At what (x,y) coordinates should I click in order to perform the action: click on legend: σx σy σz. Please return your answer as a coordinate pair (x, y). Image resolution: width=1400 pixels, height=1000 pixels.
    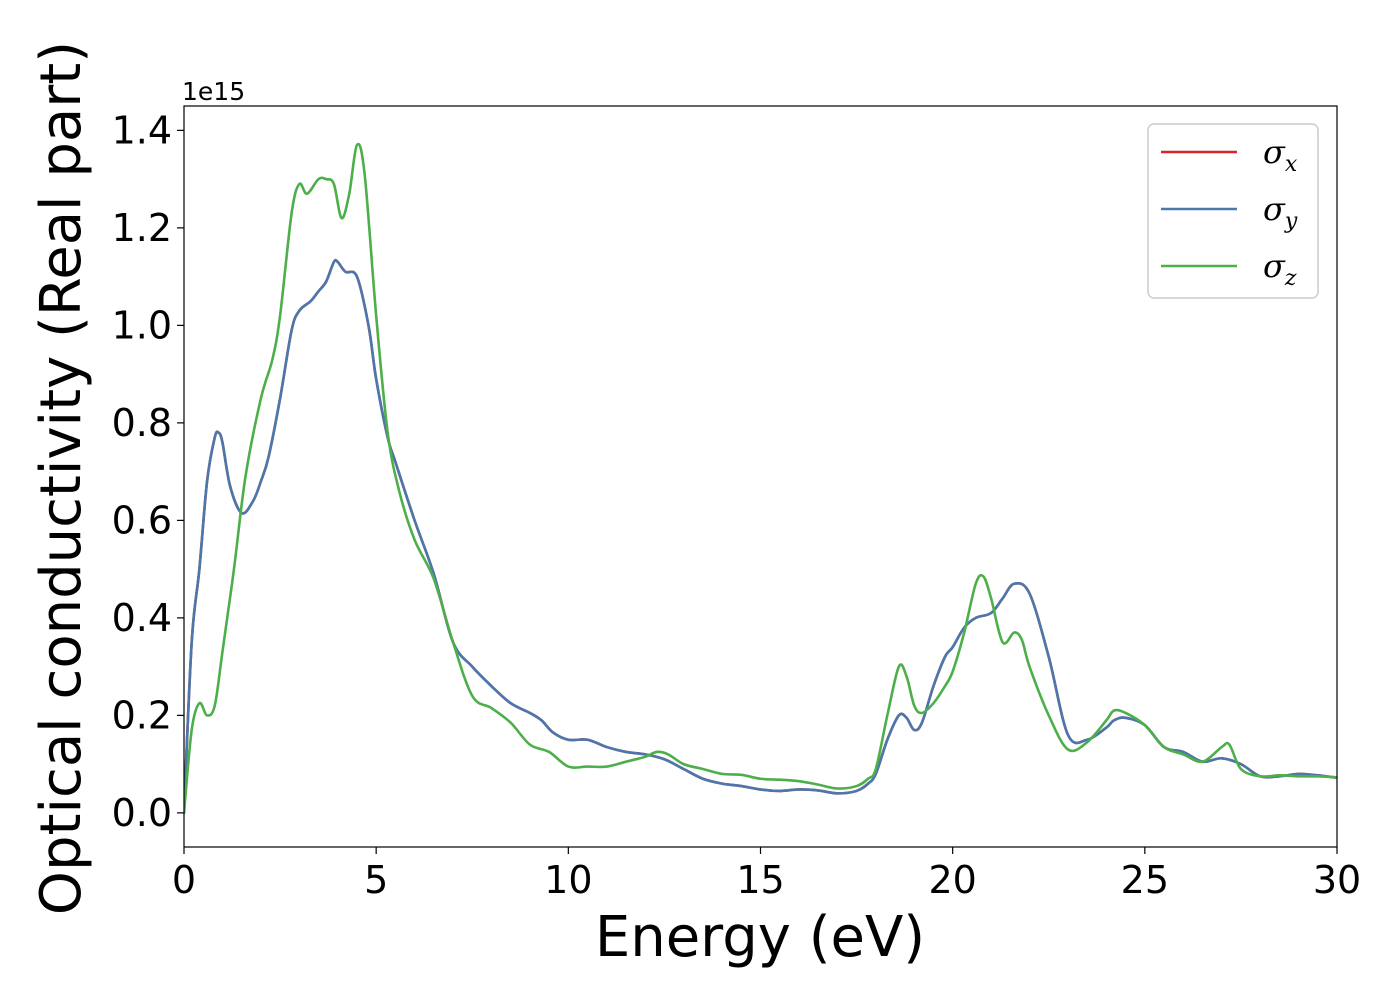
    Looking at the image, I should click on (1233, 211).